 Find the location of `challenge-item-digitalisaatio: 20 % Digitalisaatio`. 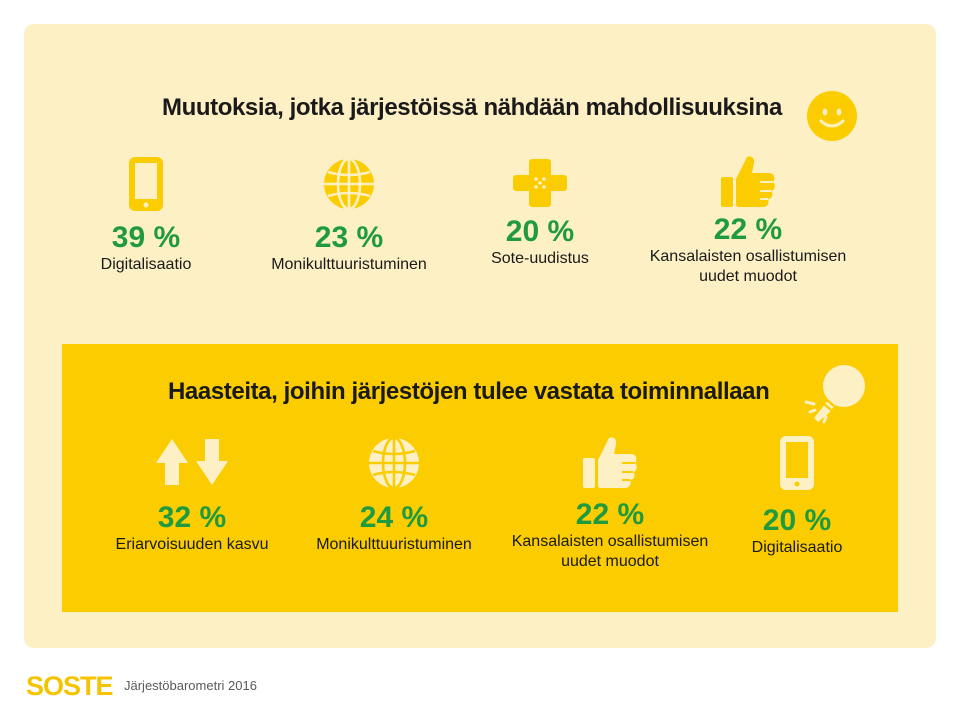

challenge-item-digitalisaatio: 20 % Digitalisaatio is located at coordinates (797, 496).